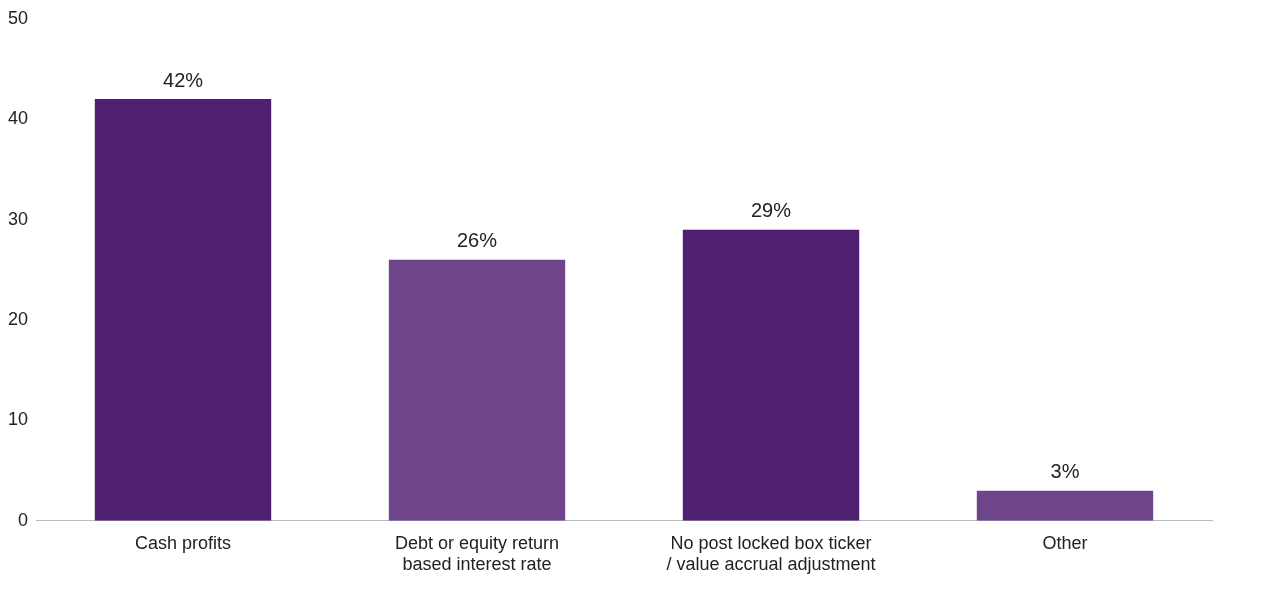 The width and height of the screenshot is (1272, 592). What do you see at coordinates (771, 553) in the screenshot?
I see `x-tick-label: No post locked box ticker / value accrual adjustment` at bounding box center [771, 553].